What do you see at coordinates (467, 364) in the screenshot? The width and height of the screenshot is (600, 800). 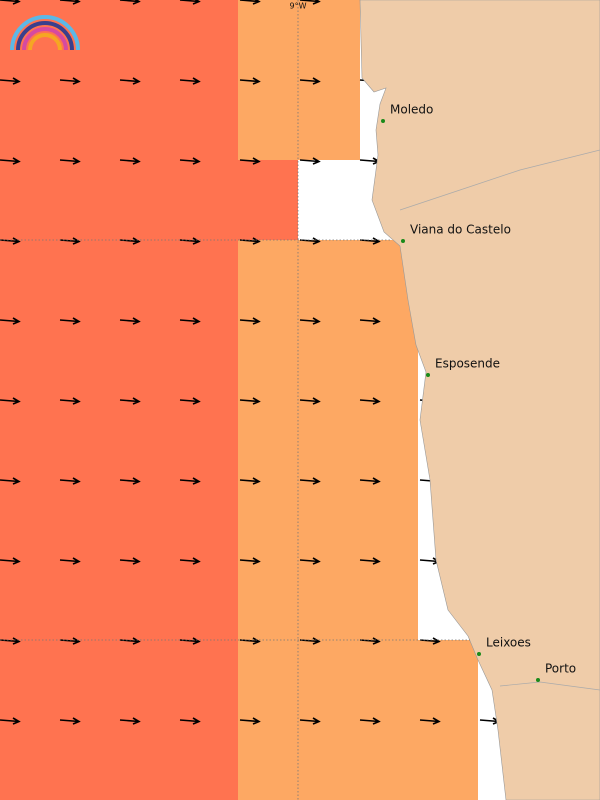 I see `place-label: Esposende` at bounding box center [467, 364].